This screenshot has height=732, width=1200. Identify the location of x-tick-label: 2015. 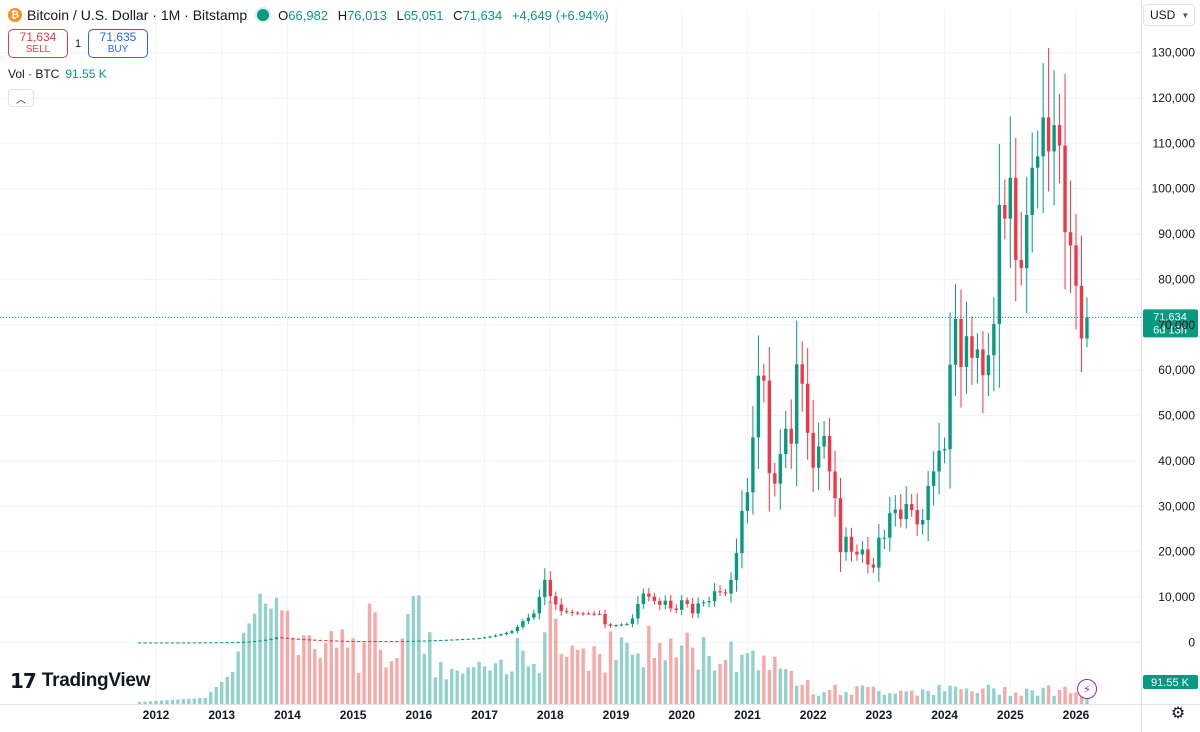
(353, 715).